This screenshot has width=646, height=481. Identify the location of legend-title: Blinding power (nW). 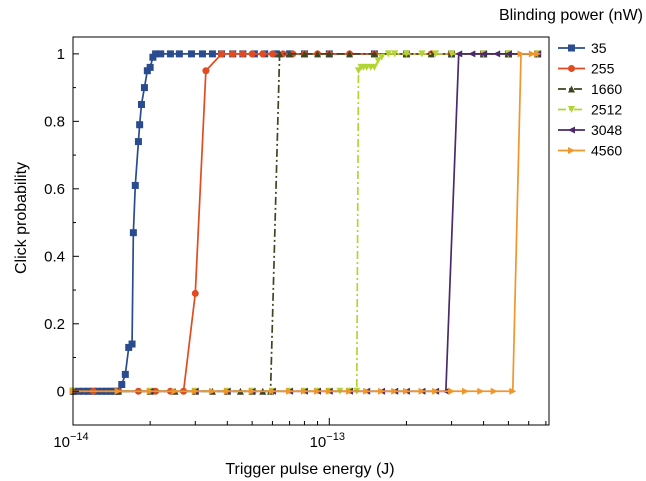
(571, 15).